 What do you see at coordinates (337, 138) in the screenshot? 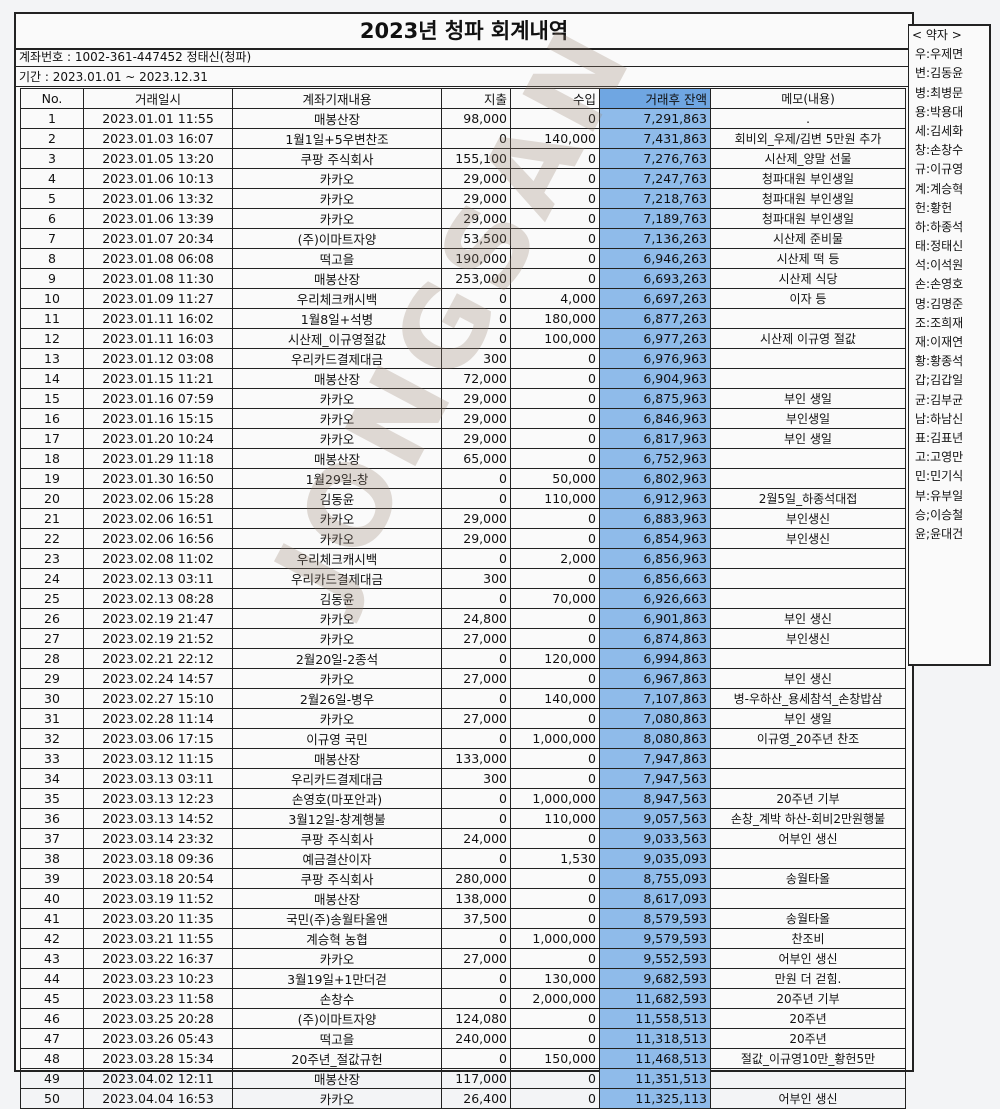
I see `row-description: 1월1일+5우변찬조` at bounding box center [337, 138].